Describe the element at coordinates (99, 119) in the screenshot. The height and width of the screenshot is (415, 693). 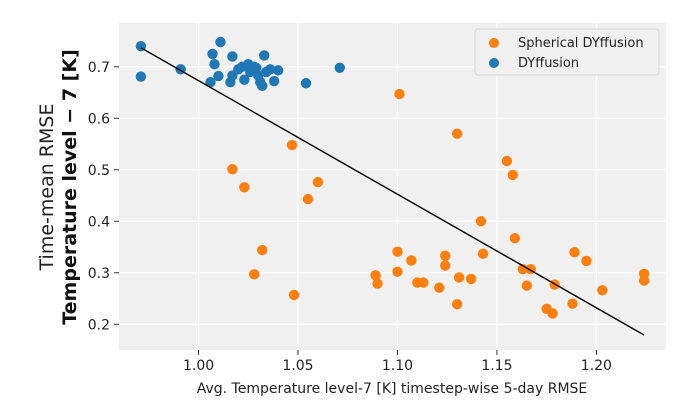
I see `y-tick-label: 0.6` at that location.